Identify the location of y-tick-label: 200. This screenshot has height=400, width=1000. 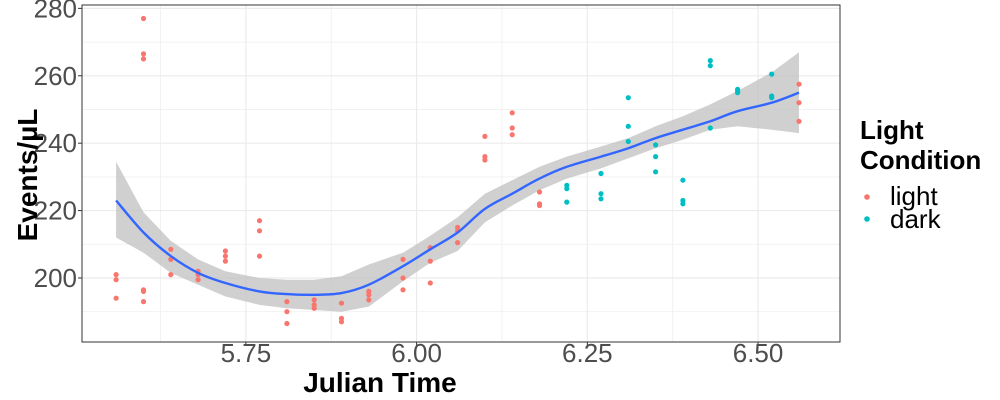
(55, 278).